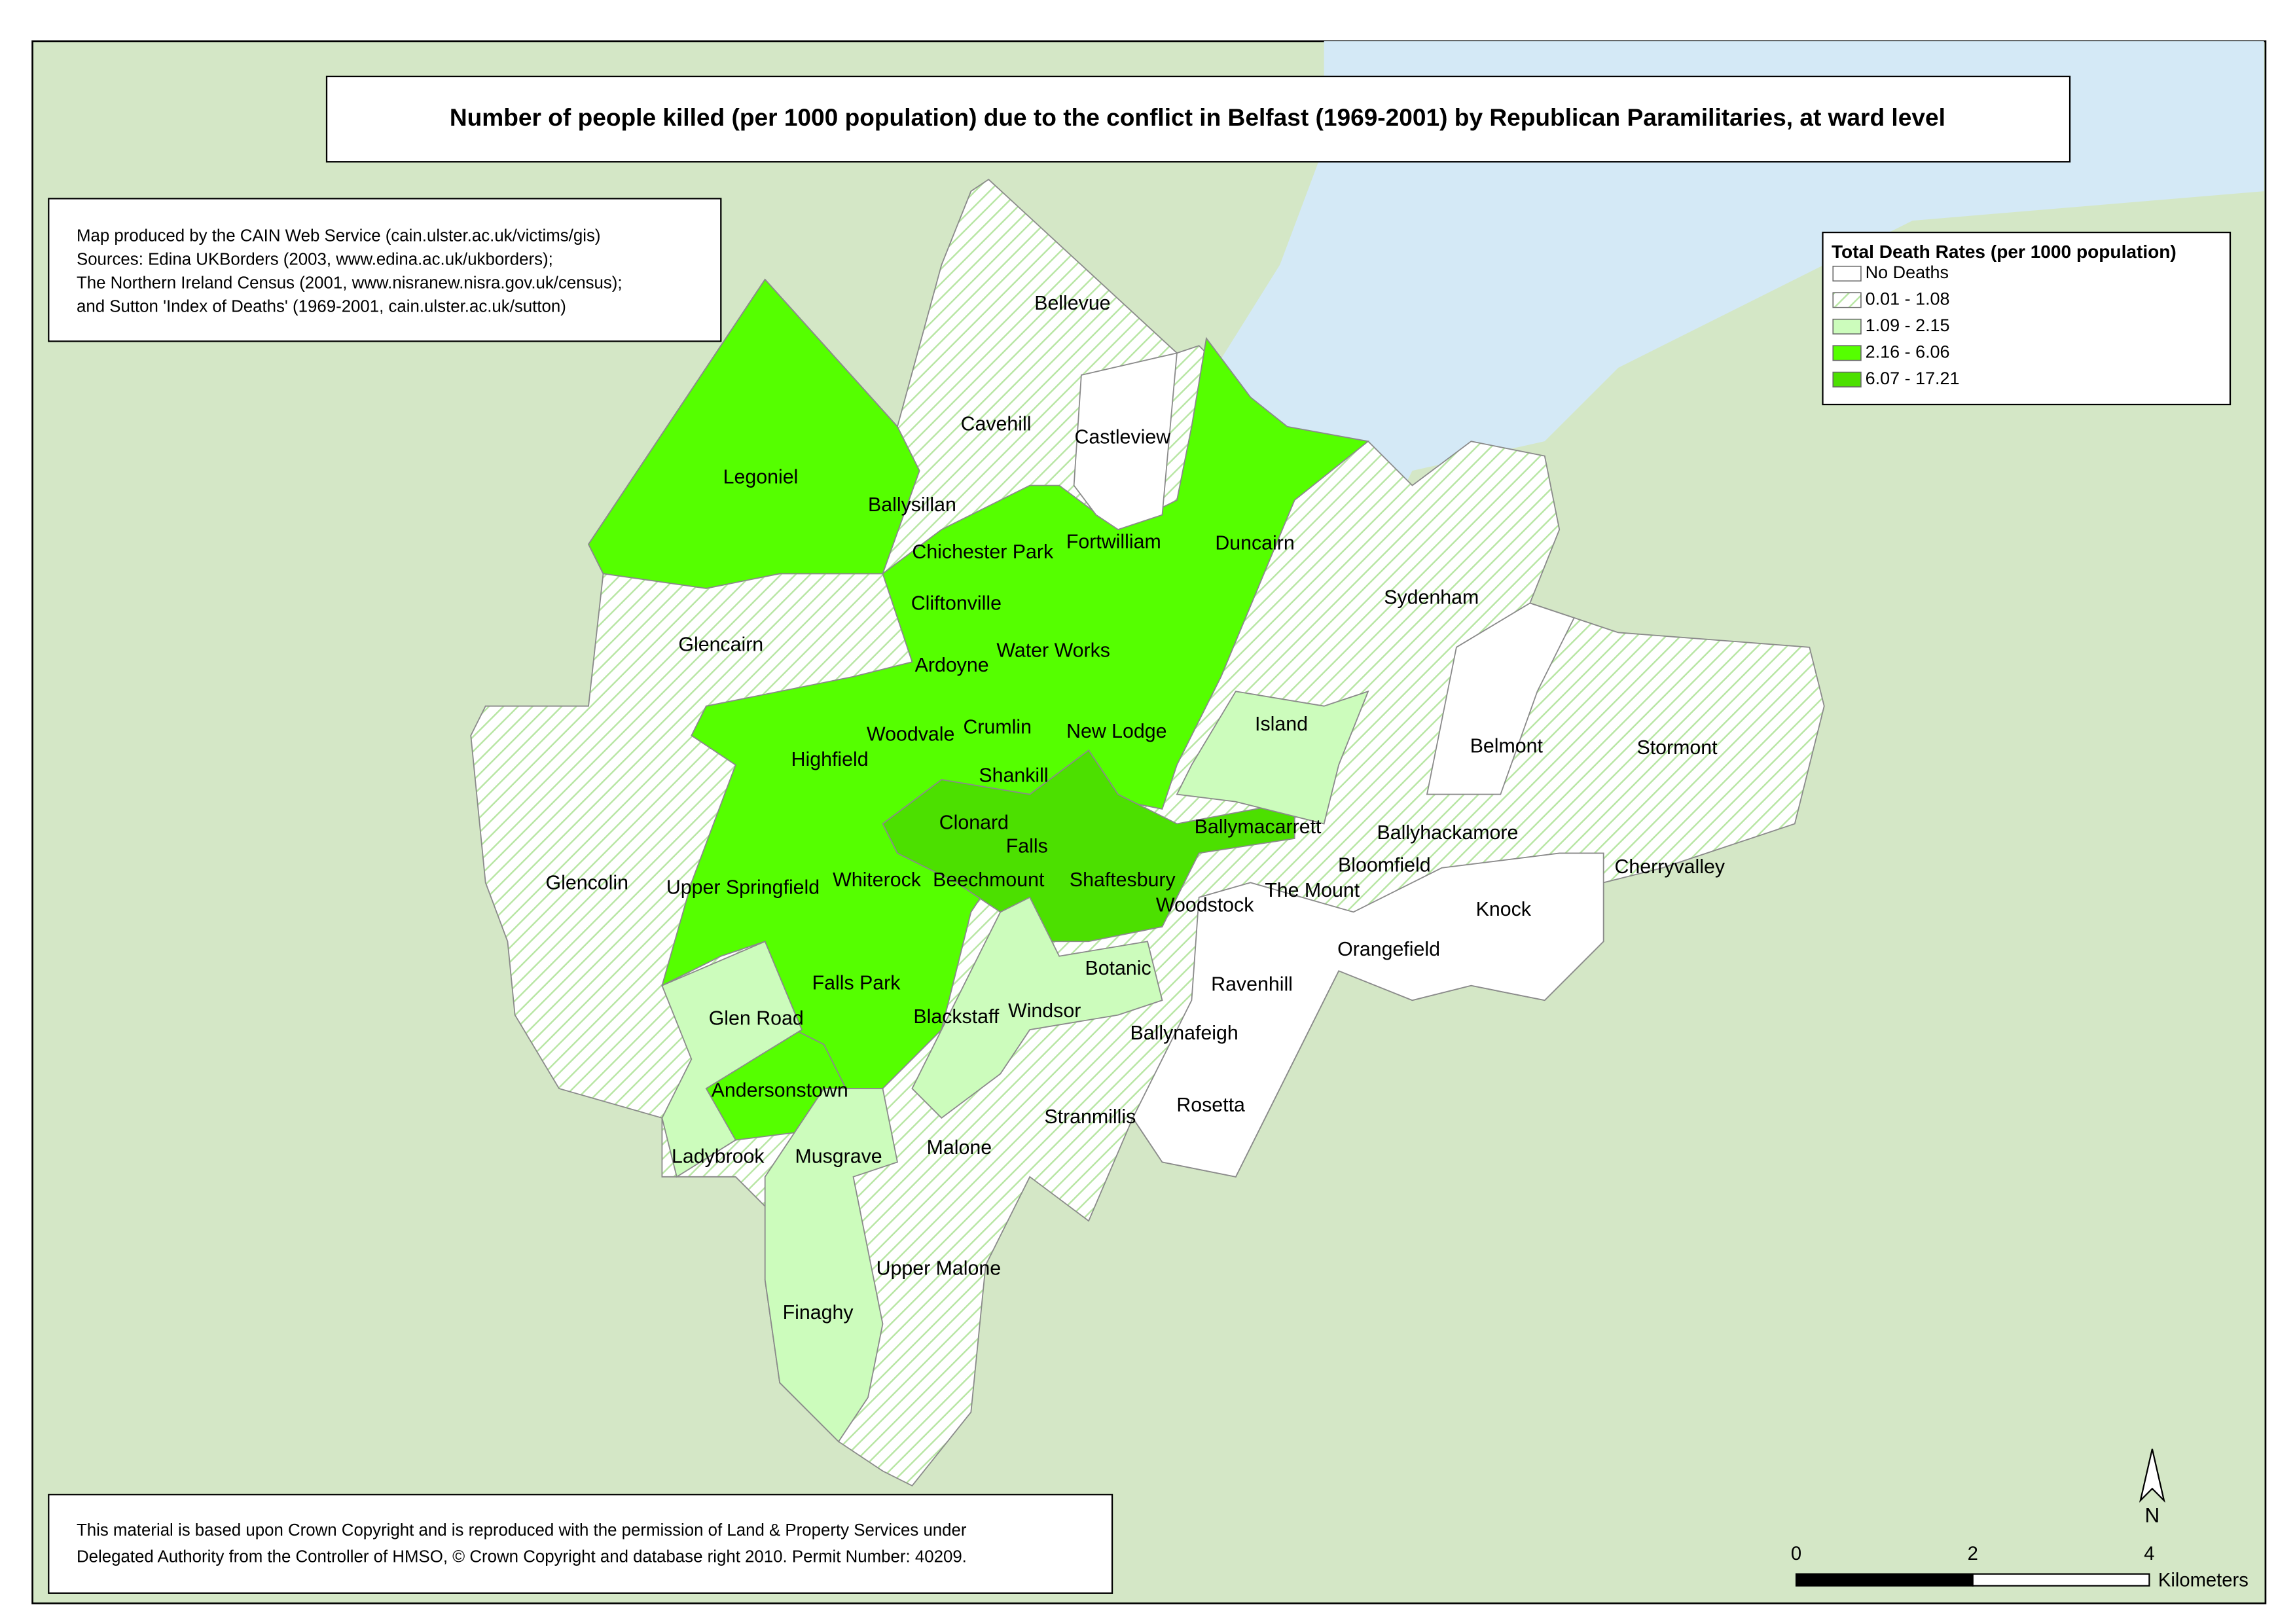  What do you see at coordinates (1504, 909) in the screenshot?
I see `ward-label: Knock` at bounding box center [1504, 909].